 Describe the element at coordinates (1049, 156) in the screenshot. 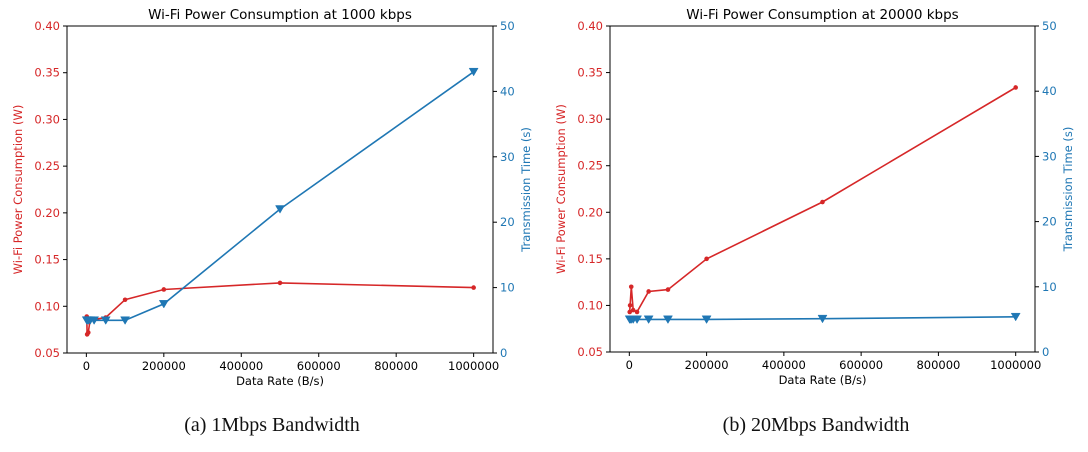

I see `chart-b-y2-tick-label: 30` at that location.